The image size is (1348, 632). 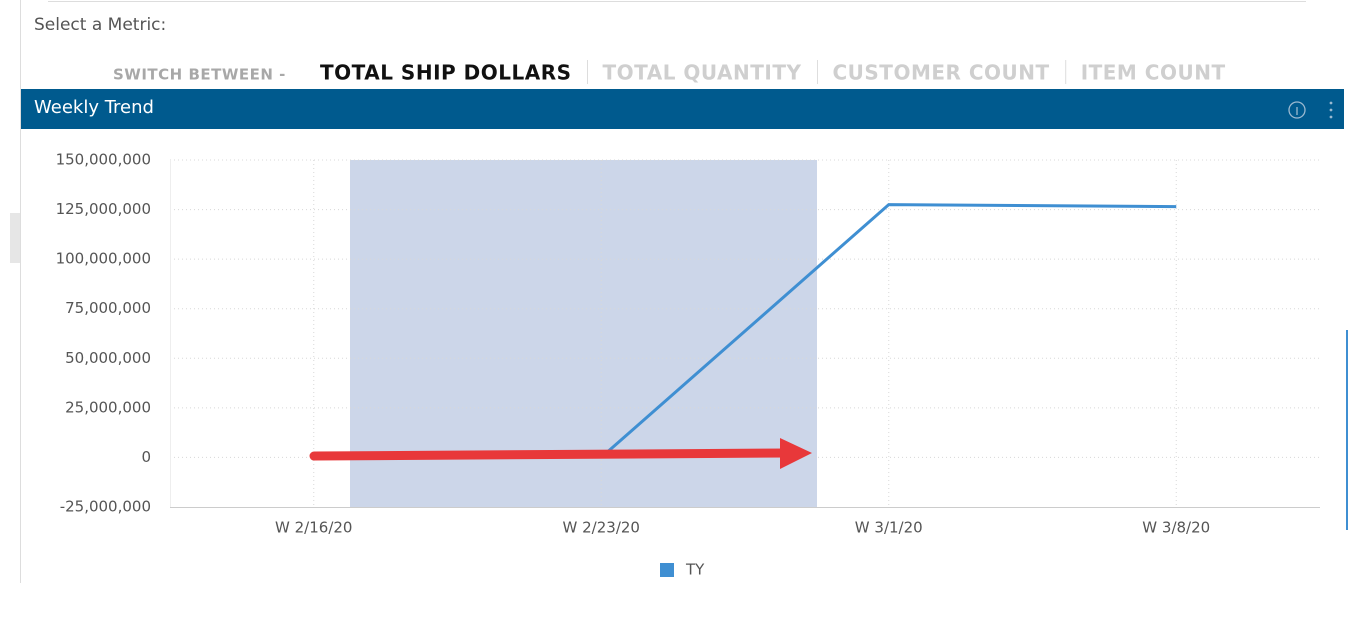 What do you see at coordinates (105, 507) in the screenshot?
I see `y-tick-label: -25,000,000` at bounding box center [105, 507].